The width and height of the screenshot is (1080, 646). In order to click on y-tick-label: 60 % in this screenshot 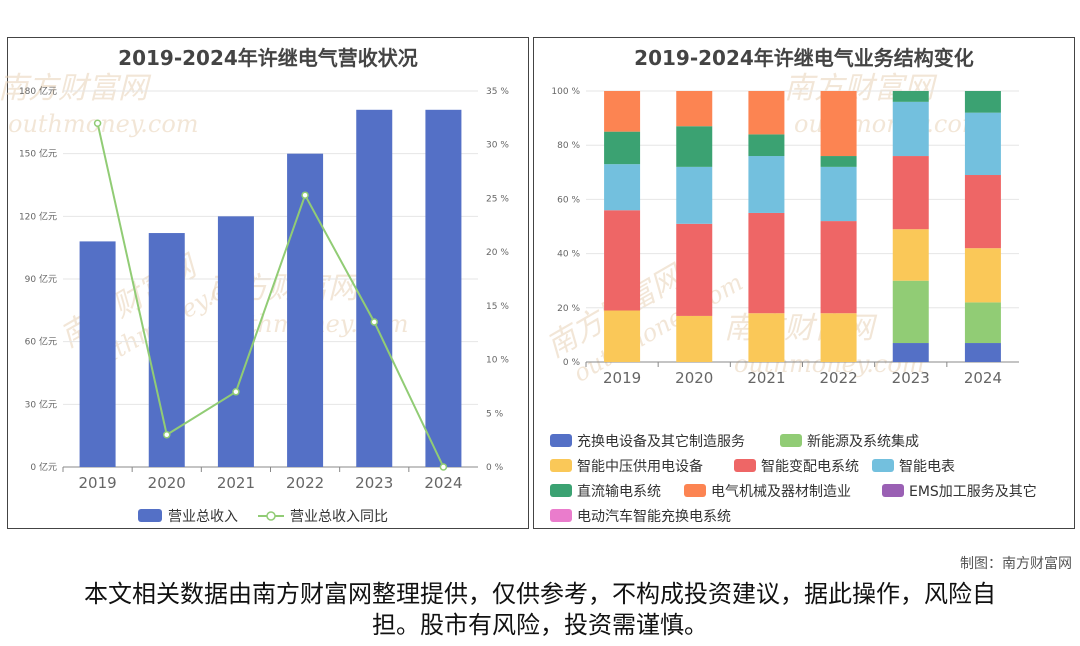, I will do `click(568, 200)`.